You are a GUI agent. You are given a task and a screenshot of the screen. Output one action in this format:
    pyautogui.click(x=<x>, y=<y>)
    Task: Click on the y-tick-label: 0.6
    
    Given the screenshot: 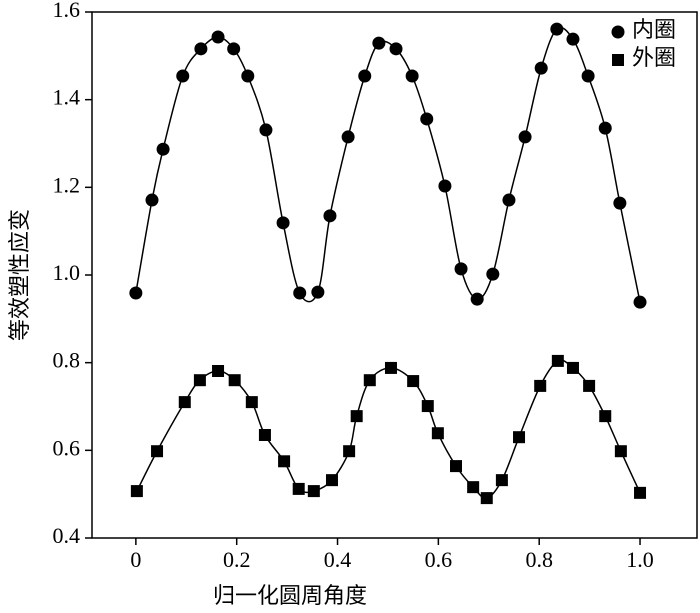 What is the action you would take?
    pyautogui.click(x=67, y=447)
    